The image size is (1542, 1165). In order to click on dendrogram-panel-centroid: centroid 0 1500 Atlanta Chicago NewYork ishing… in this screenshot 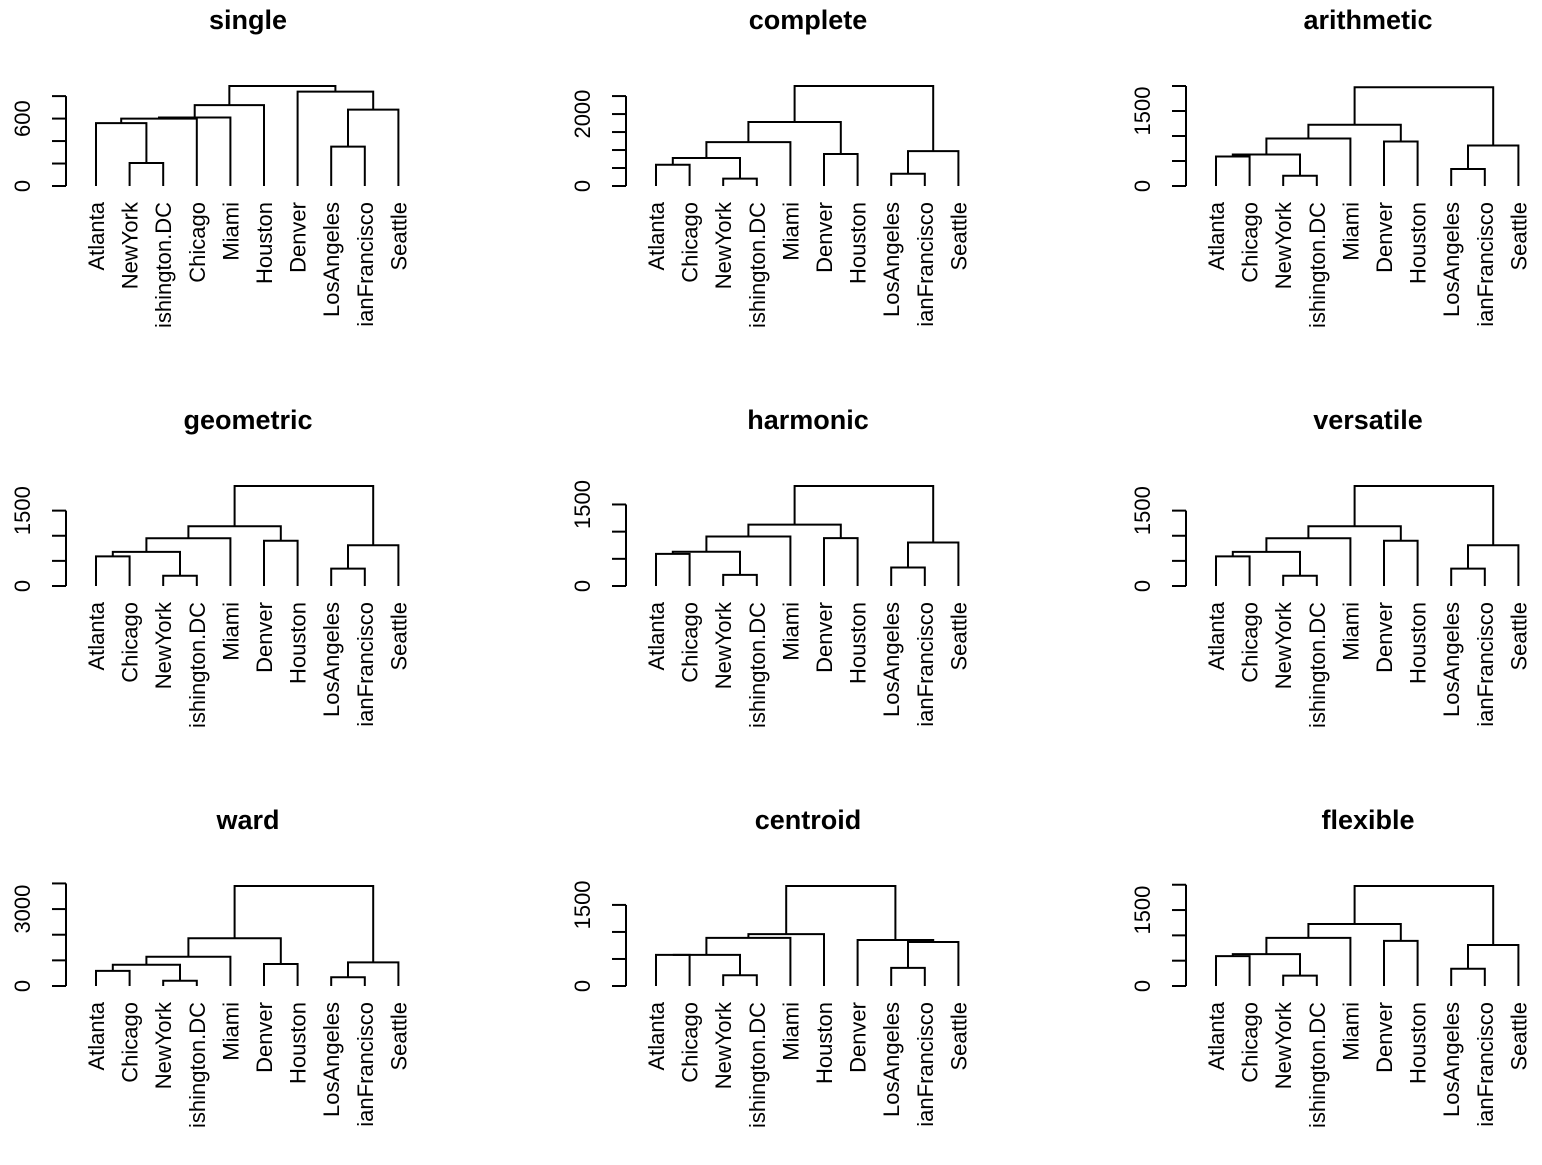, I will do `click(770, 966)`.